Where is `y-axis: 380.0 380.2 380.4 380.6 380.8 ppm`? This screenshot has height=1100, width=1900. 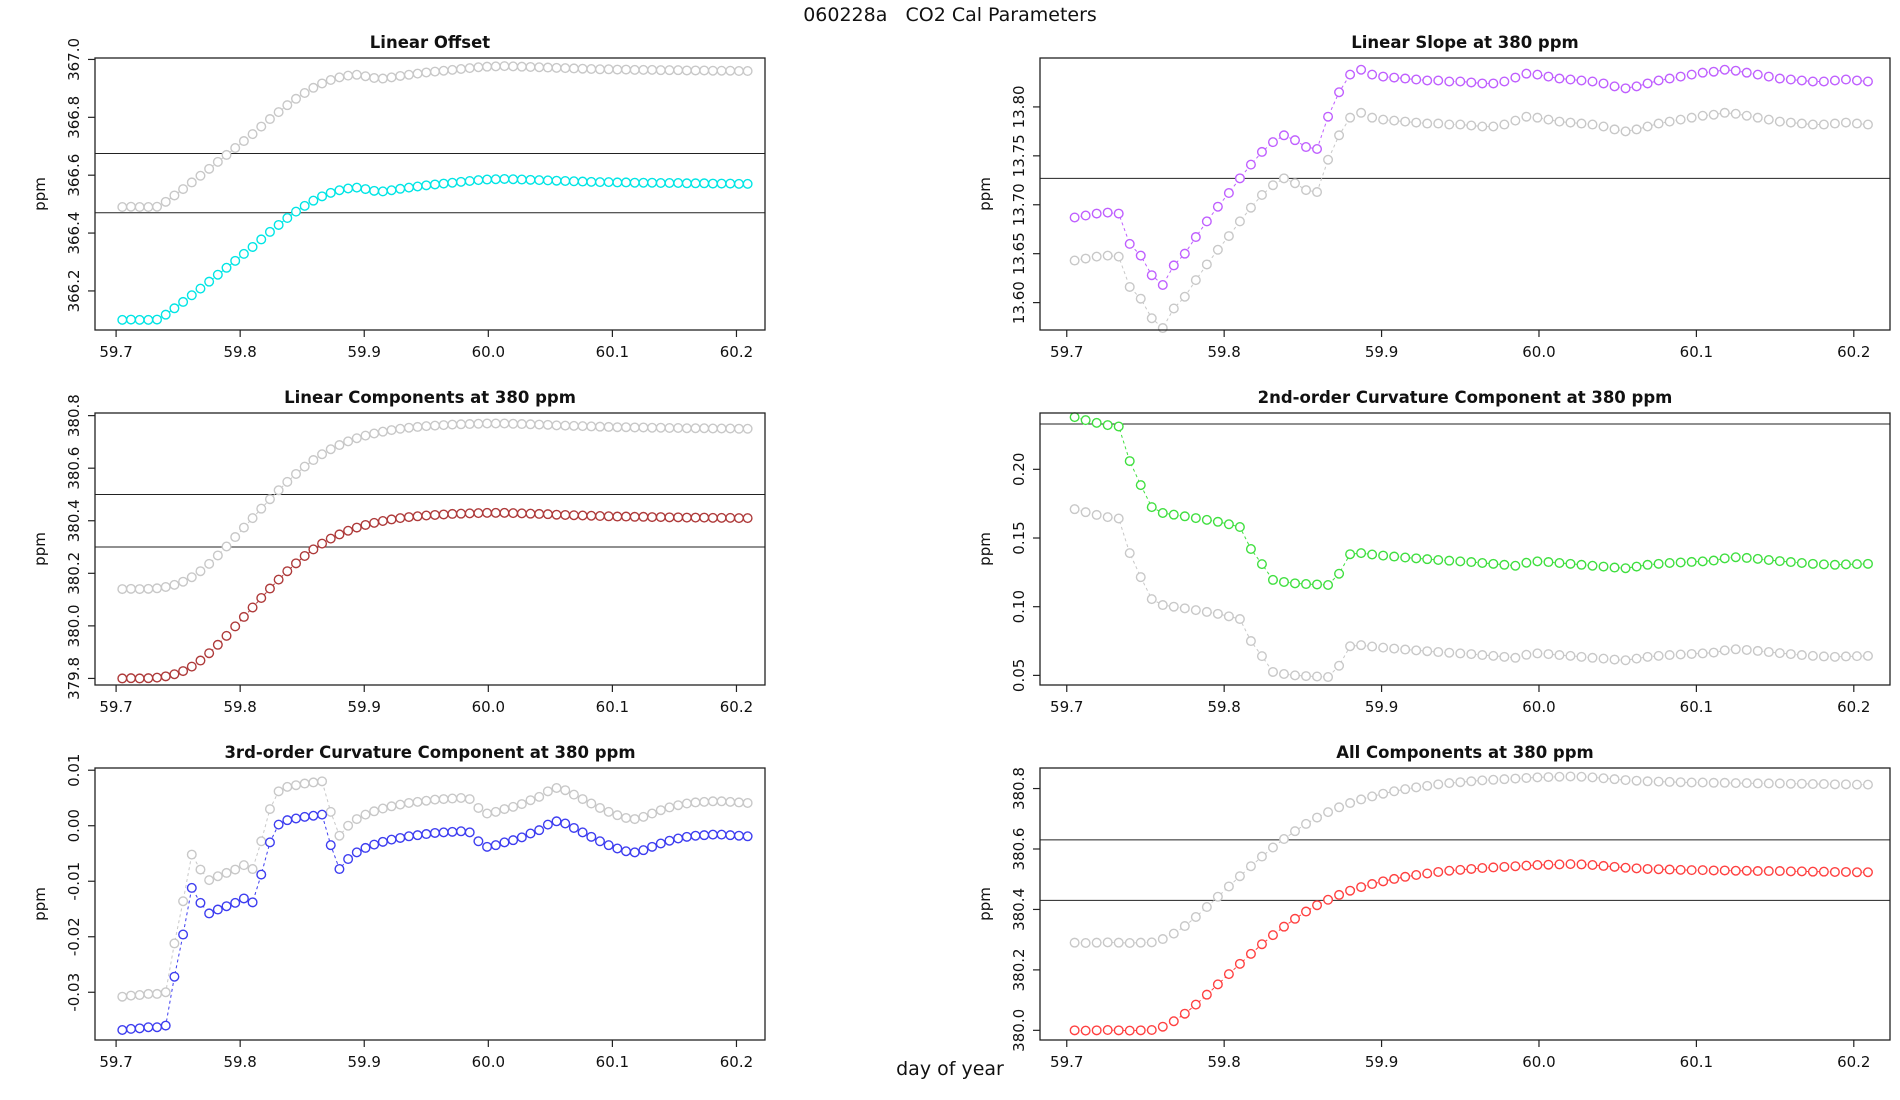
y-axis: 380.0 380.2 380.4 380.6 380.8 ppm is located at coordinates (1008, 909).